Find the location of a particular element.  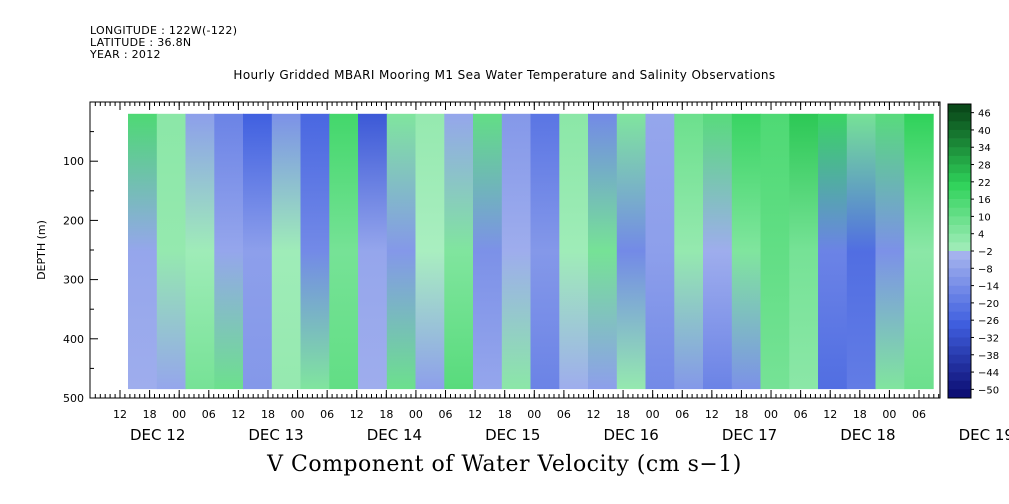

colorbar-label: −32 is located at coordinates (988, 338).